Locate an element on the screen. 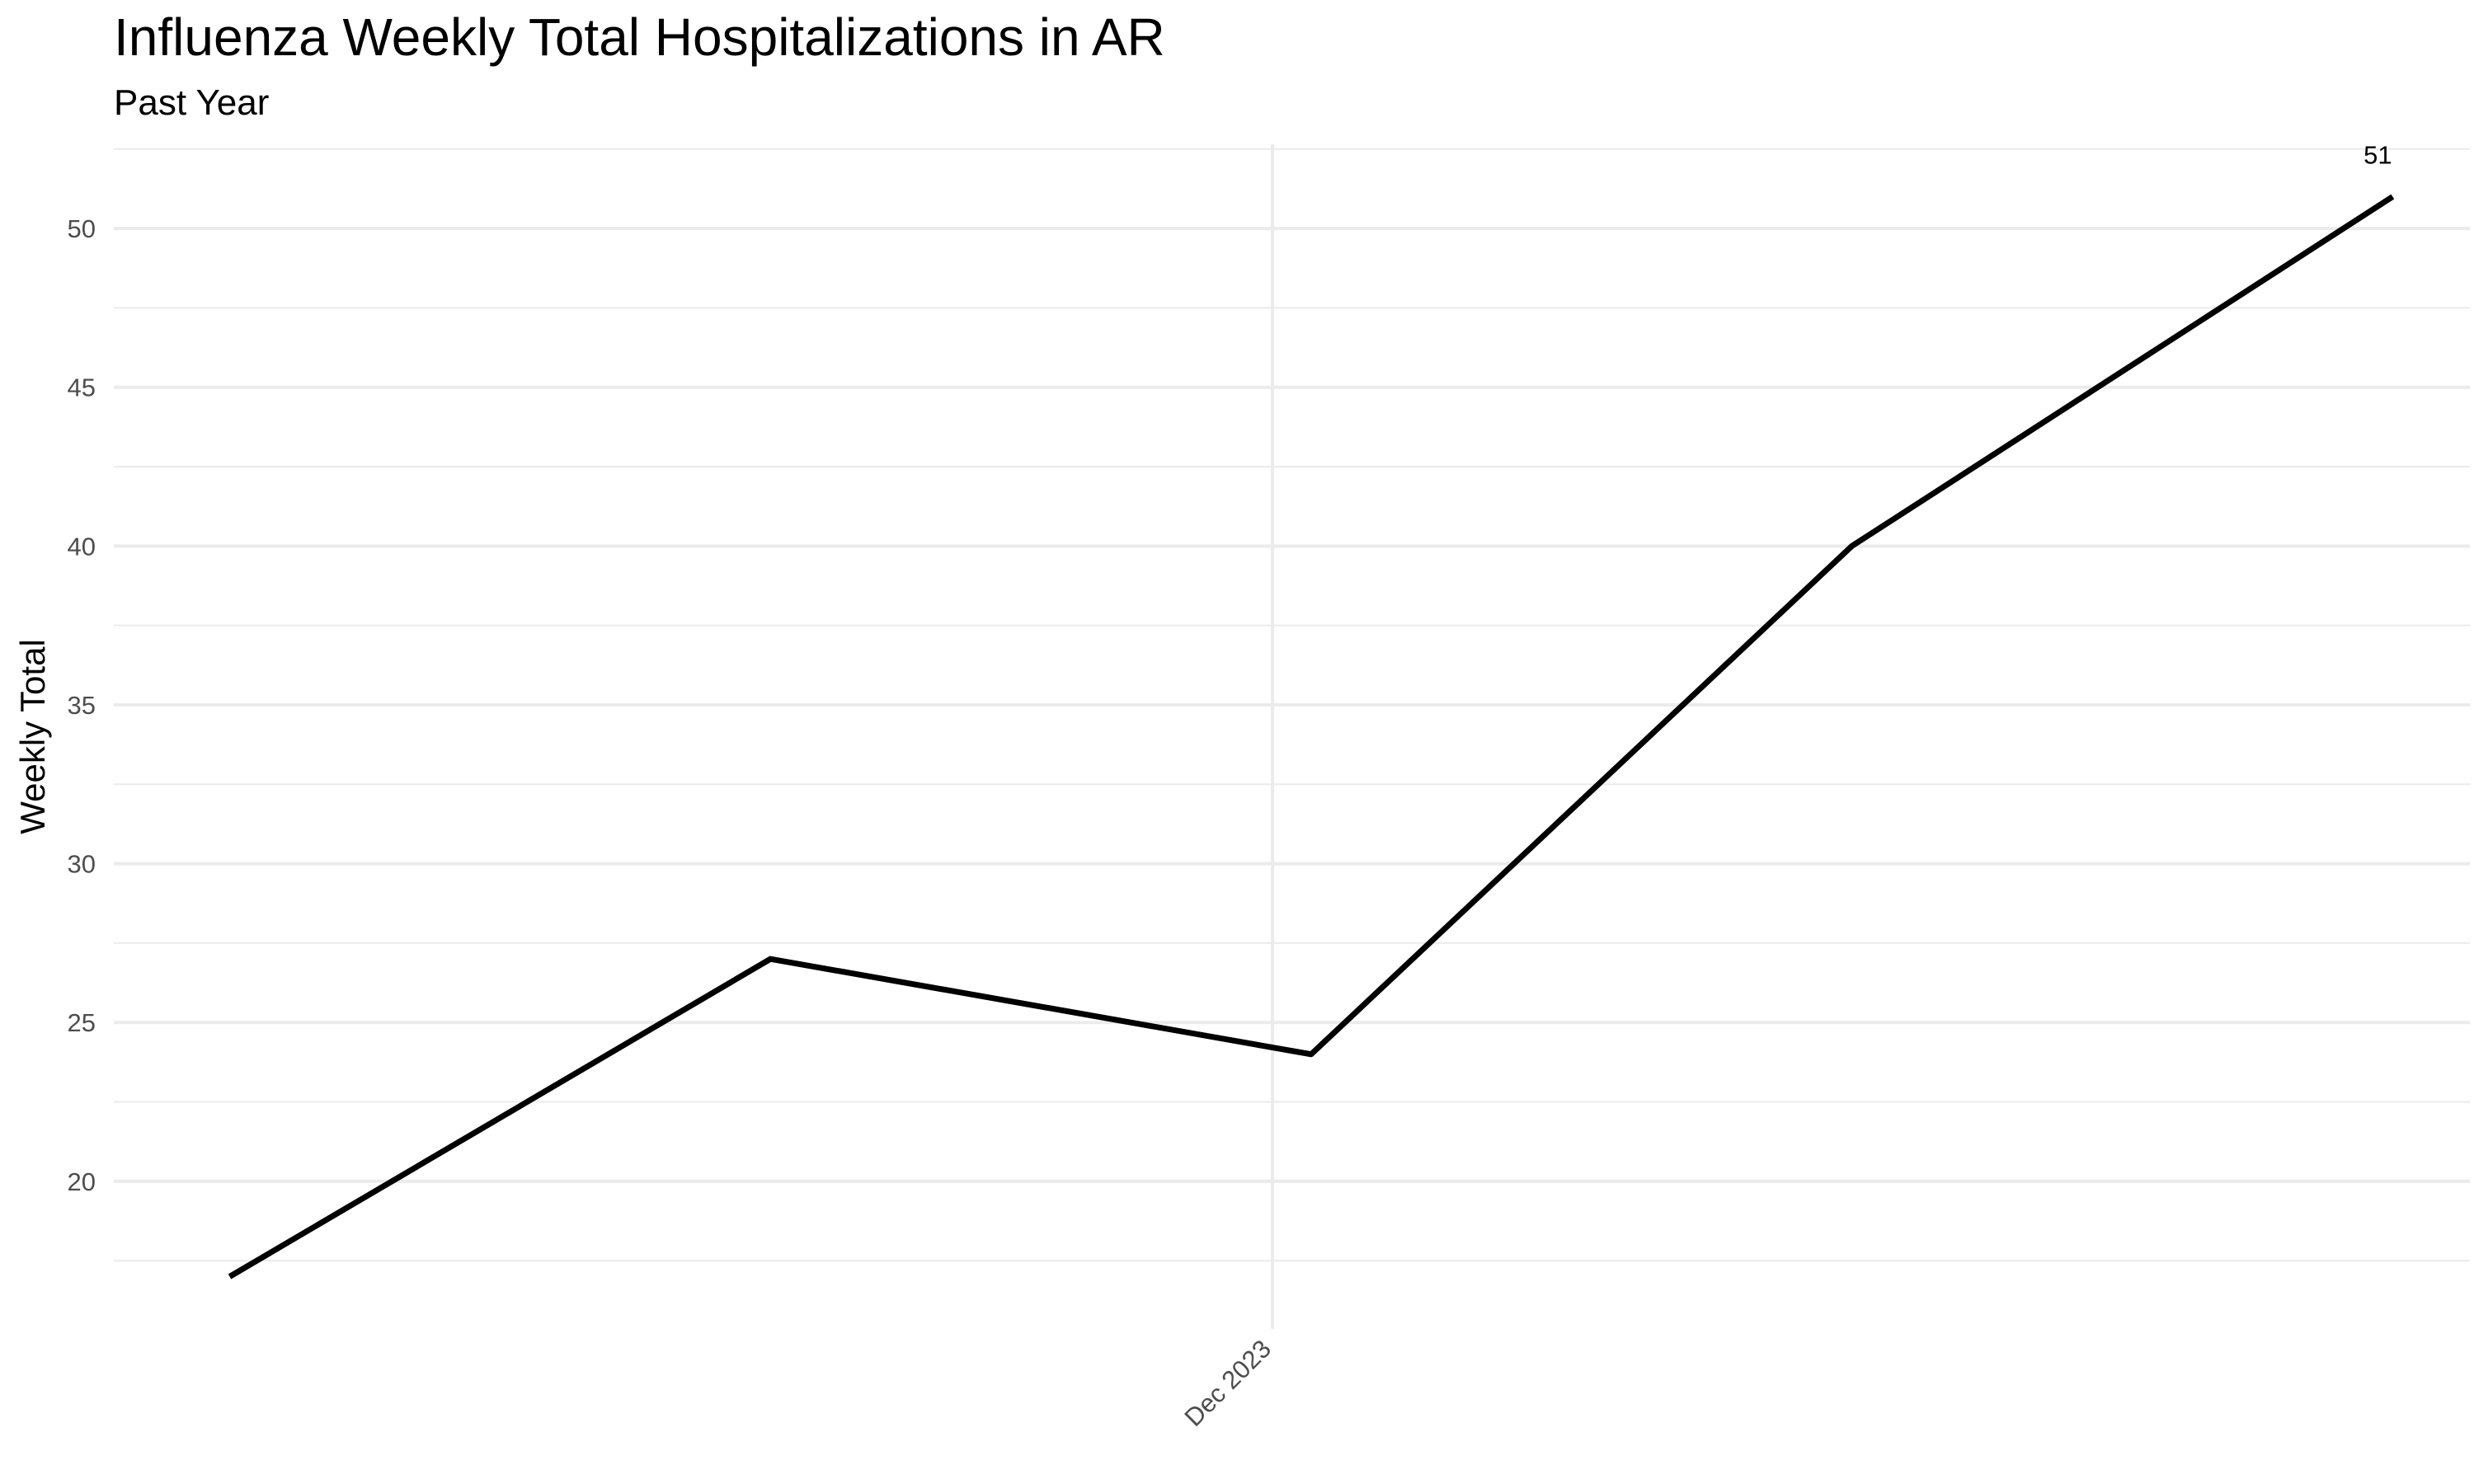  data-label: 51 is located at coordinates (2377, 155).